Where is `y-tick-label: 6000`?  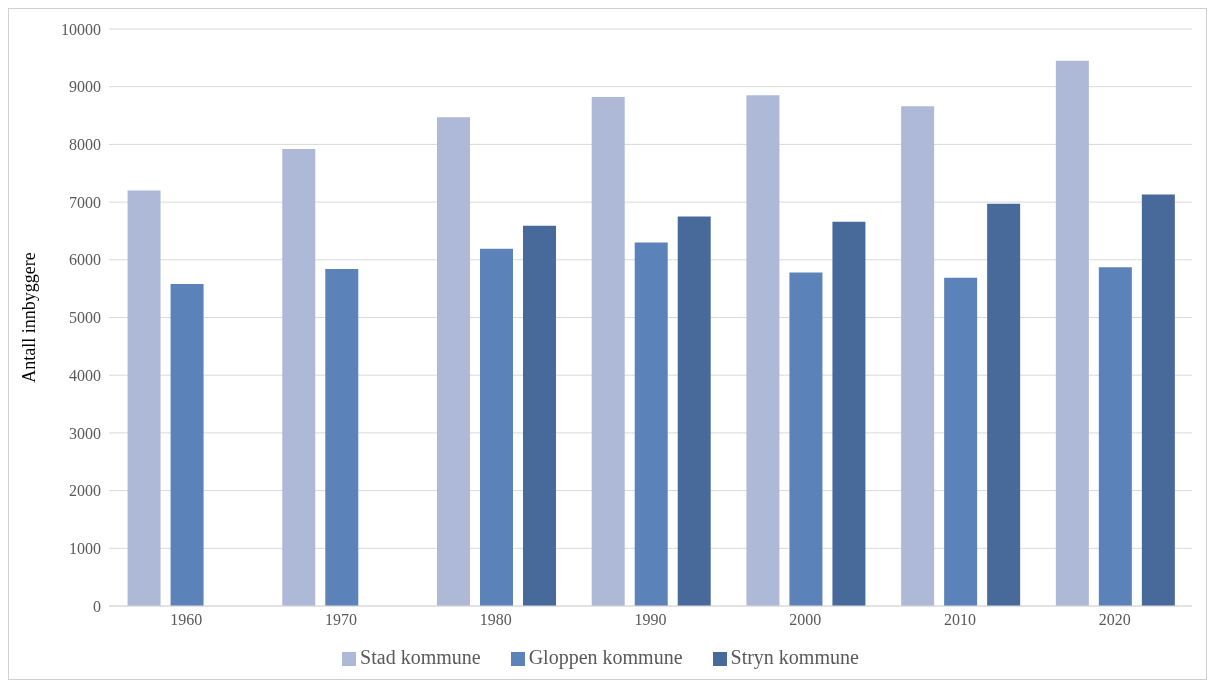
y-tick-label: 6000 is located at coordinates (85, 260).